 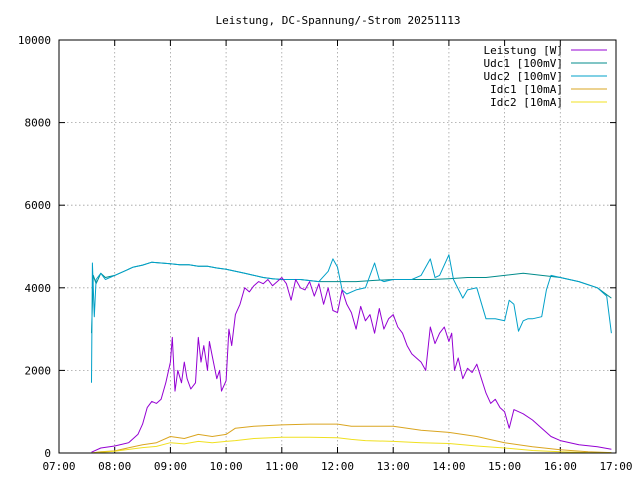 What do you see at coordinates (38, 205) in the screenshot?
I see `y-tick-label: 6000` at bounding box center [38, 205].